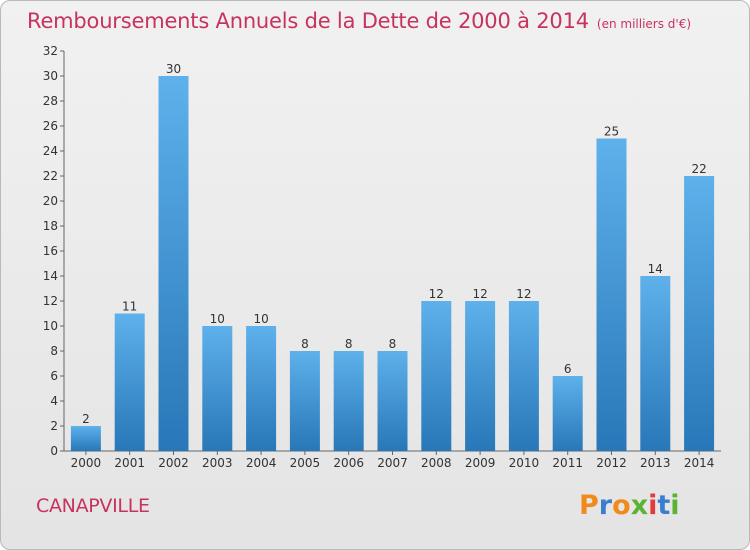 The height and width of the screenshot is (550, 750). I want to click on logo-letter: o, so click(621, 505).